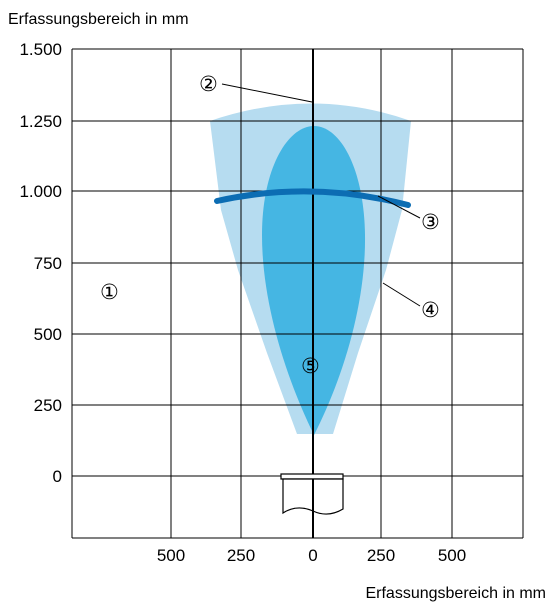 This screenshot has width=551, height=605. I want to click on y-tick-label: 1.500, so click(40, 49).